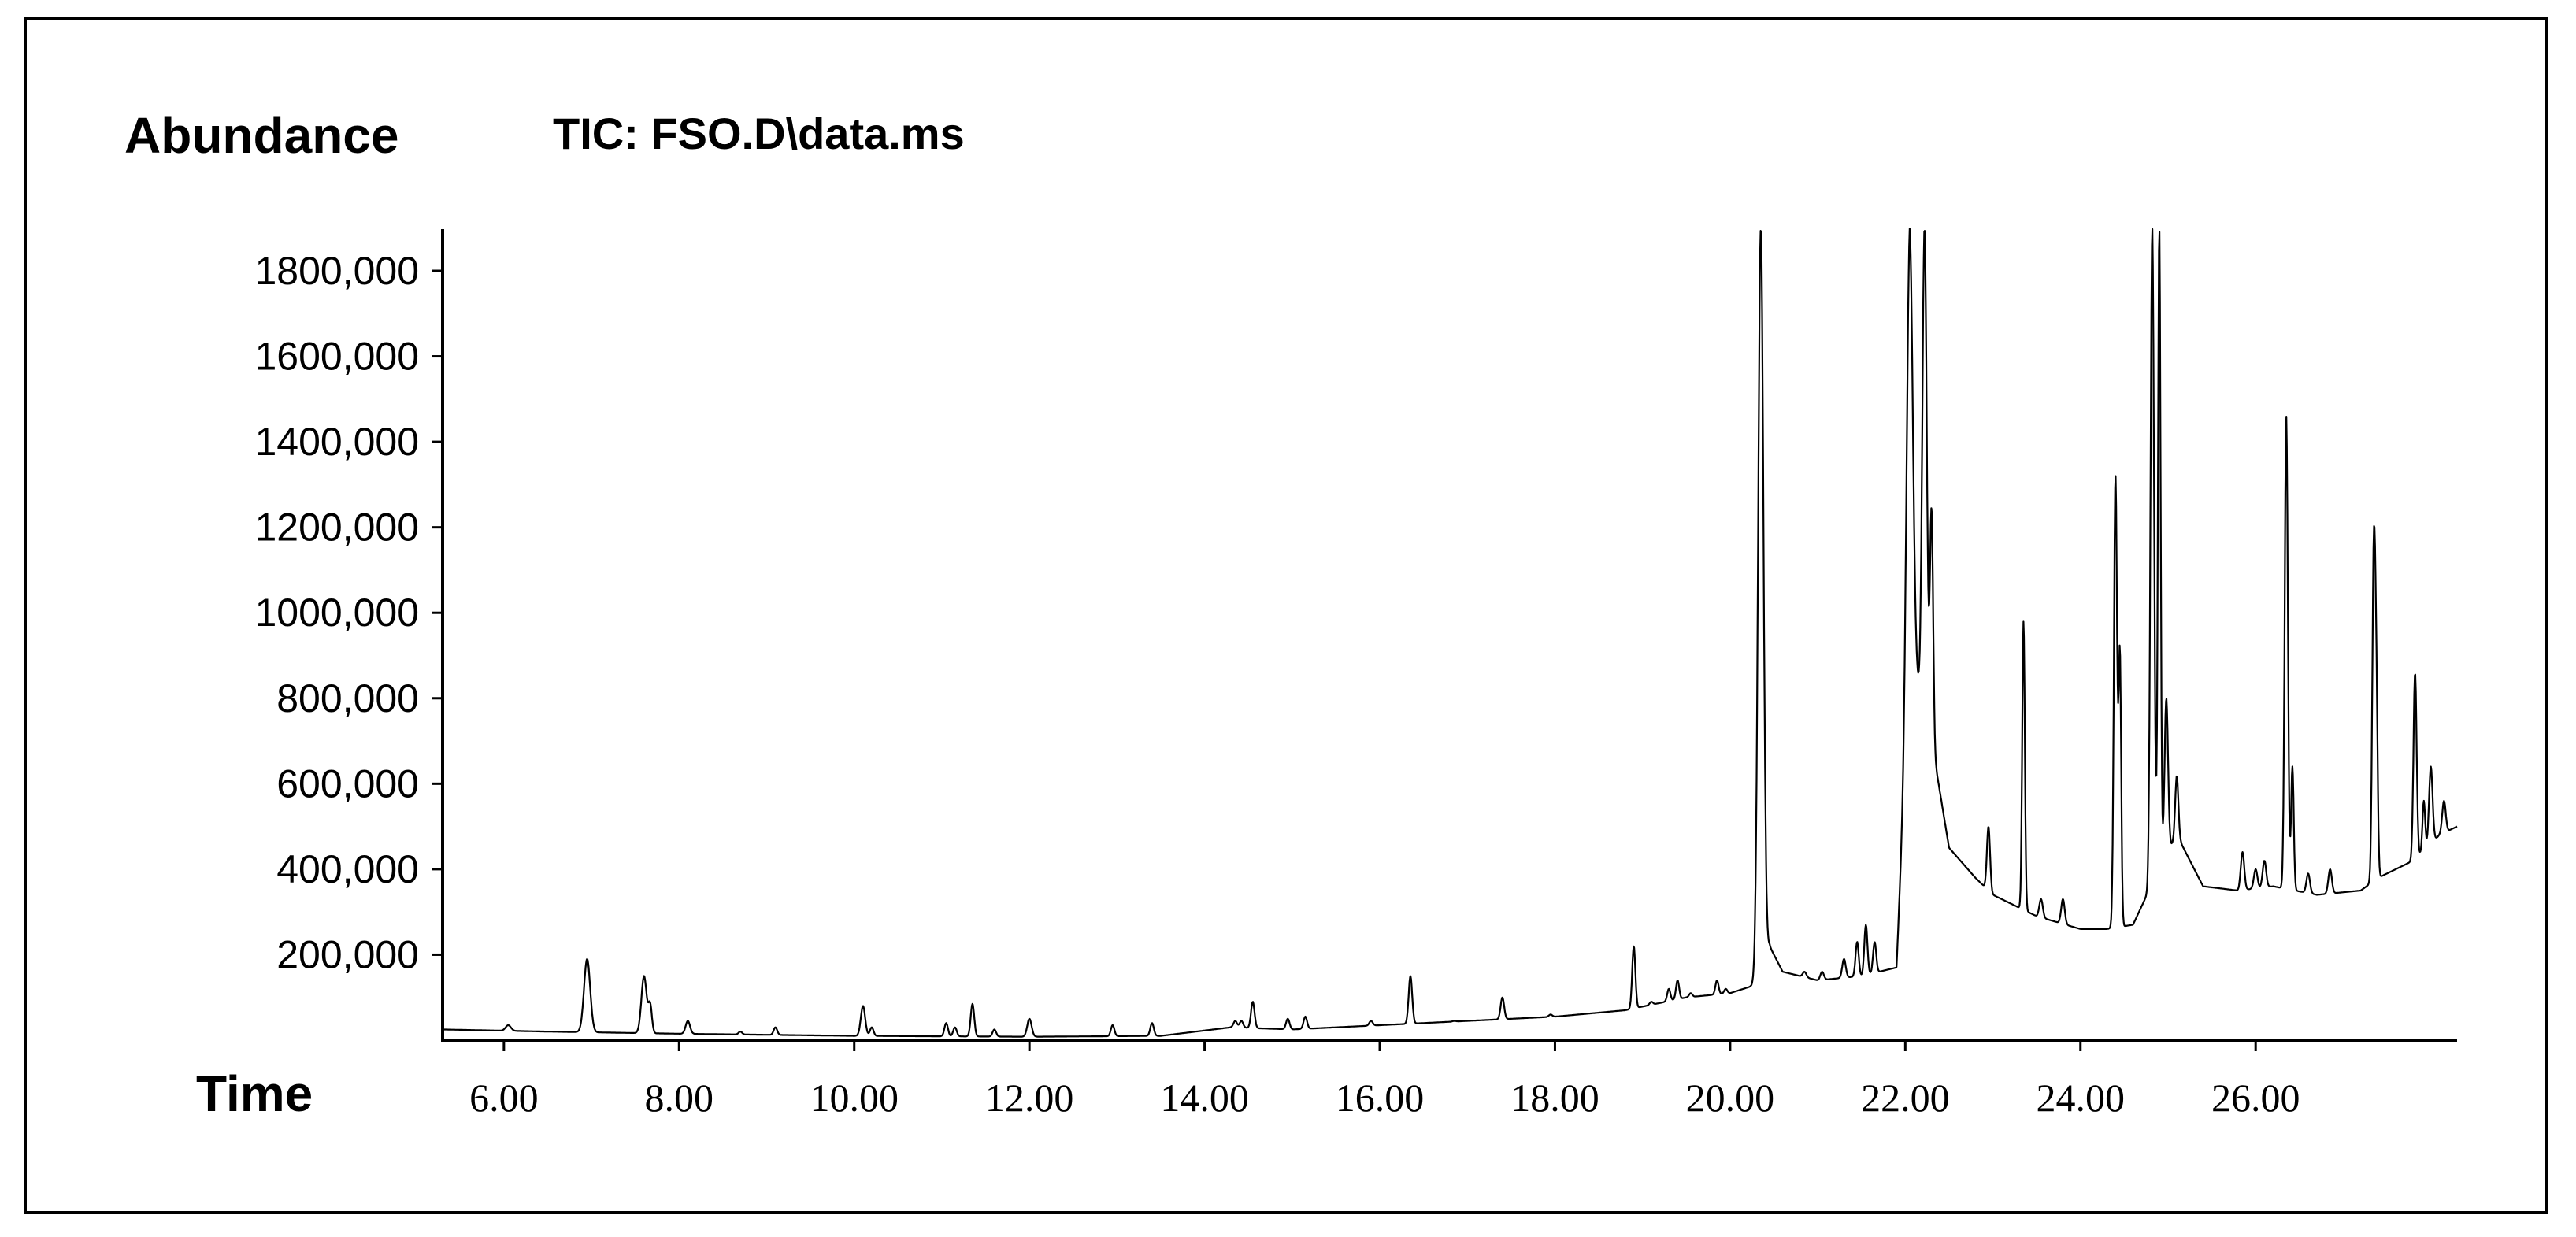 The width and height of the screenshot is (2576, 1237). What do you see at coordinates (347, 954) in the screenshot?
I see `y-tick-label: 200,000` at bounding box center [347, 954].